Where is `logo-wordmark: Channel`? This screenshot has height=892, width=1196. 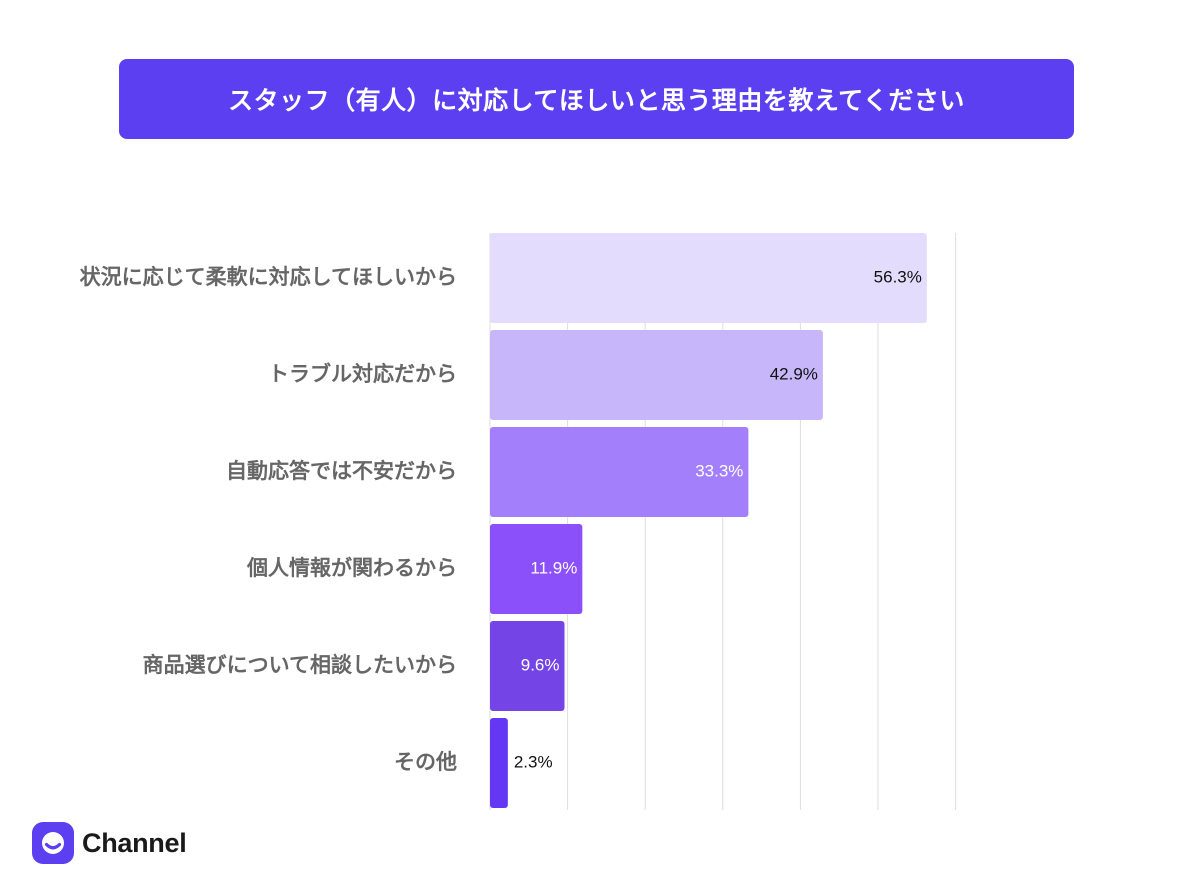 logo-wordmark: Channel is located at coordinates (134, 842).